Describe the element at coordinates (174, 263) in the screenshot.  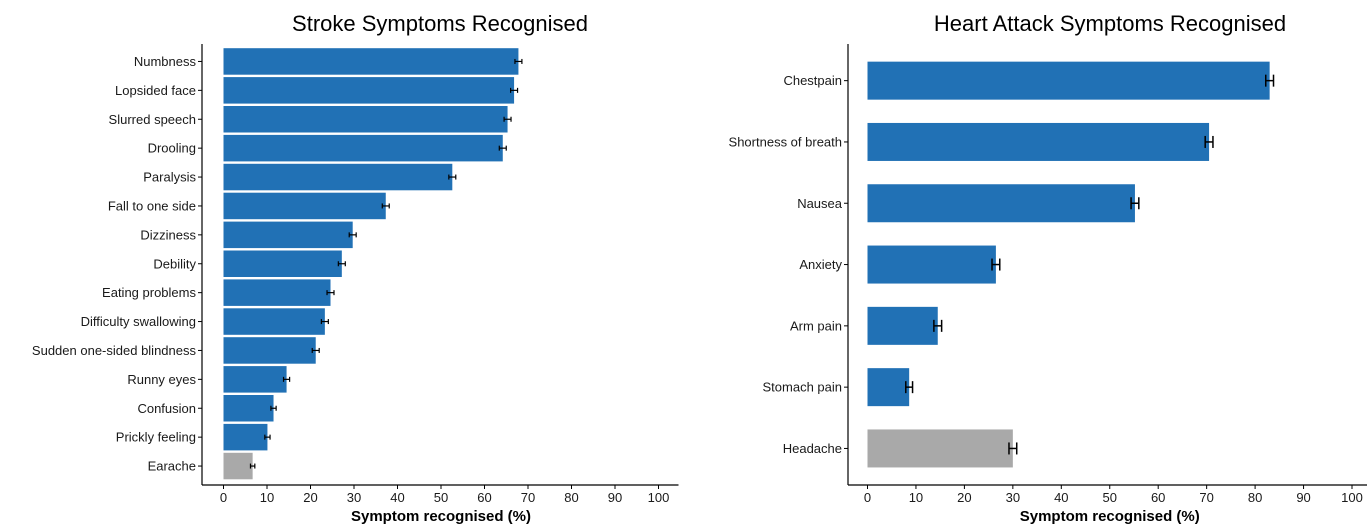
I see `stroke-category-label-debility: Debility` at that location.